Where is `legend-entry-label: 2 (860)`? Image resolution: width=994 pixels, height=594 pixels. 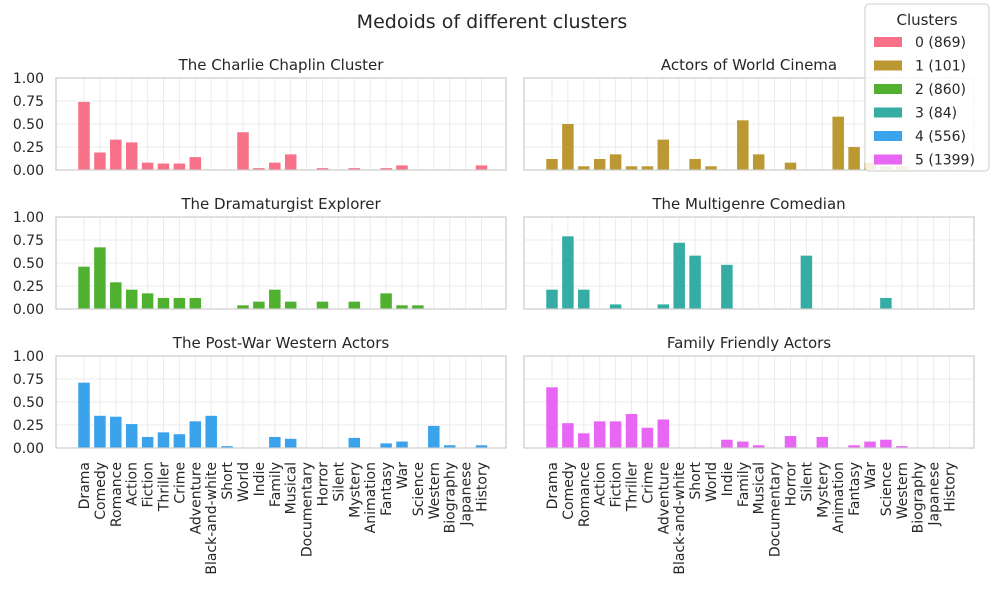 legend-entry-label: 2 (860) is located at coordinates (940, 90).